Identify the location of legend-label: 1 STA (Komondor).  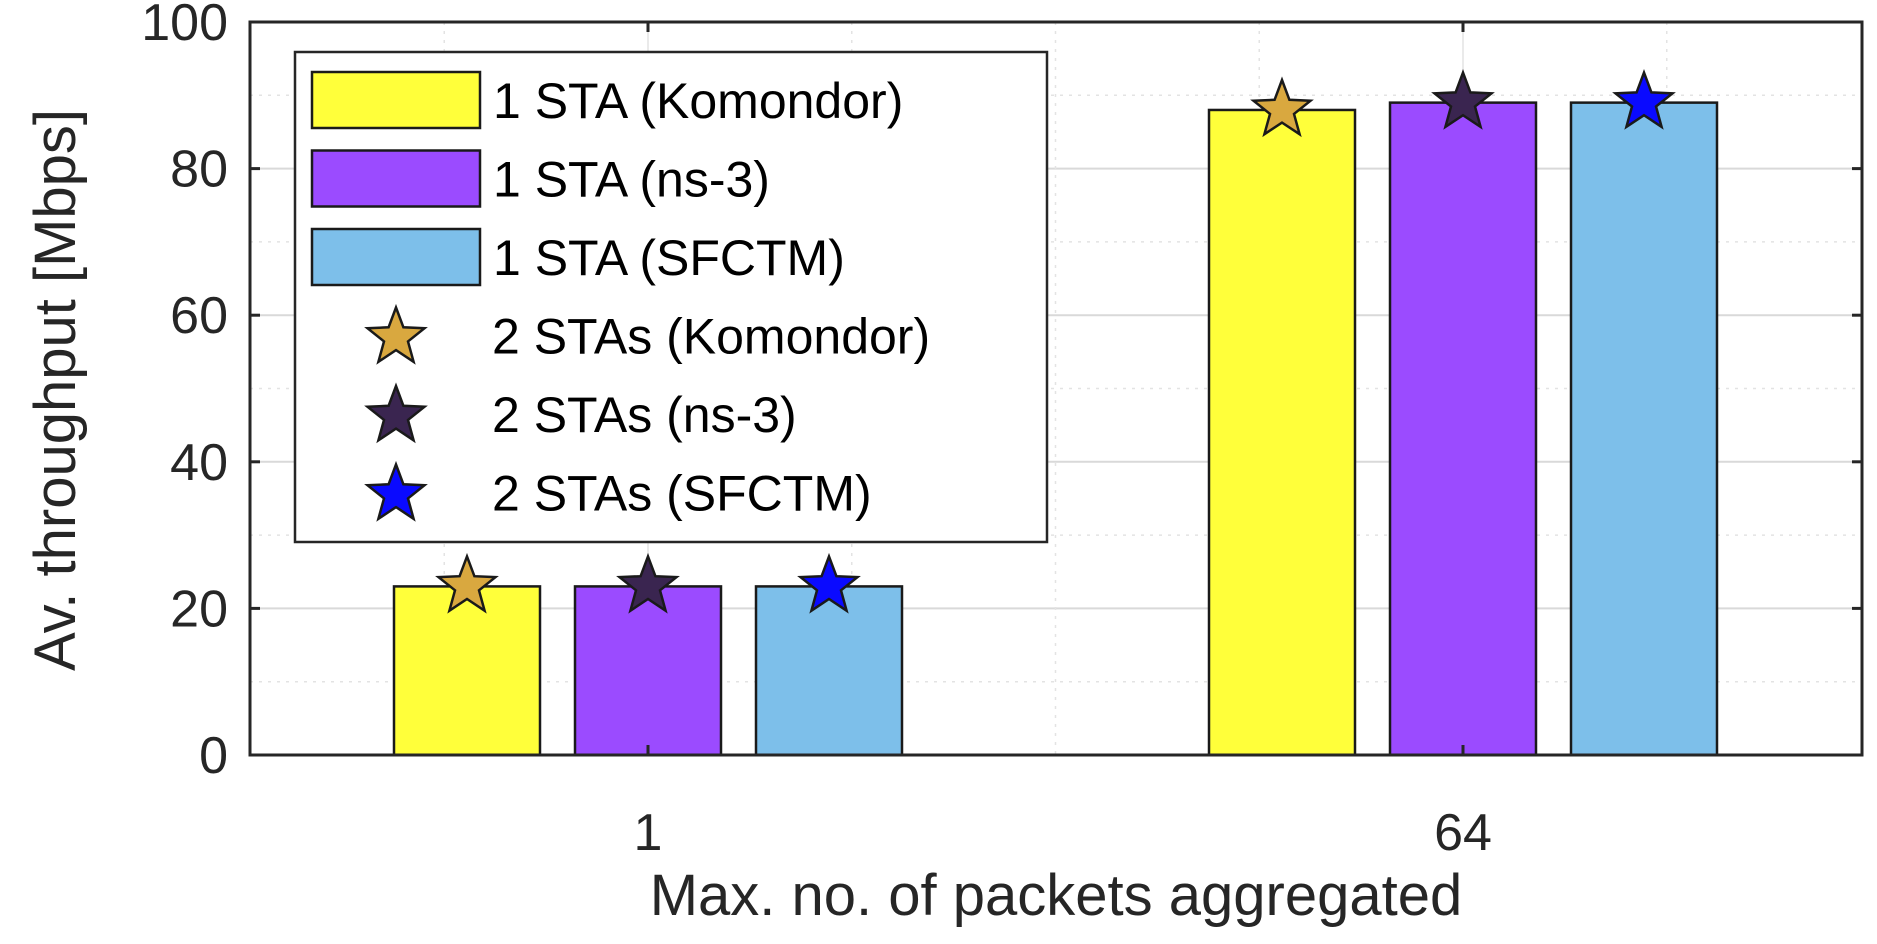
(698, 101).